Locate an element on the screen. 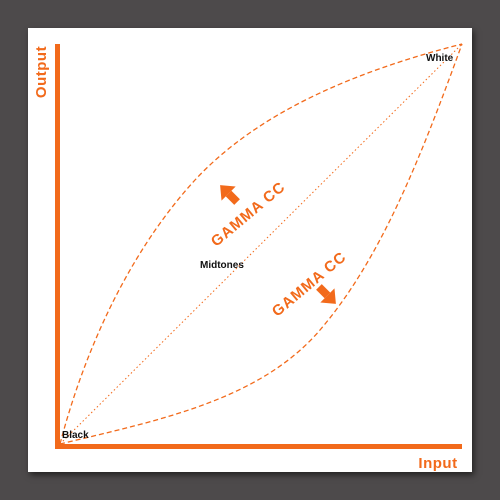  y-axis is located at coordinates (57, 246).